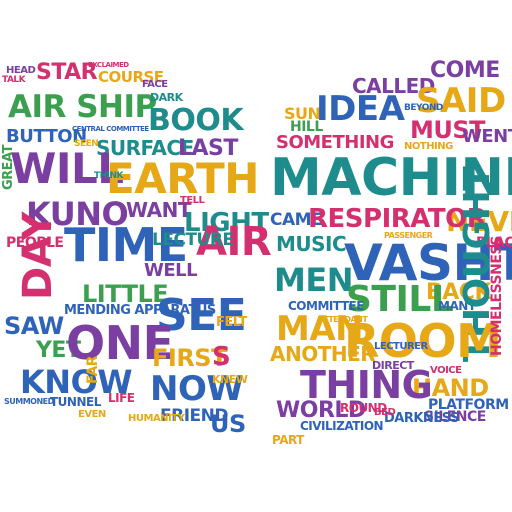  Describe the element at coordinates (465, 70) in the screenshot. I see `right-word-come: COME` at that location.